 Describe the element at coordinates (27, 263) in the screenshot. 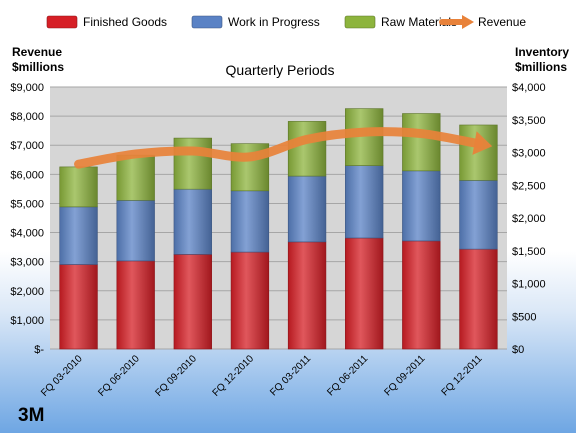

I see `left-tick-label: $3,000` at that location.